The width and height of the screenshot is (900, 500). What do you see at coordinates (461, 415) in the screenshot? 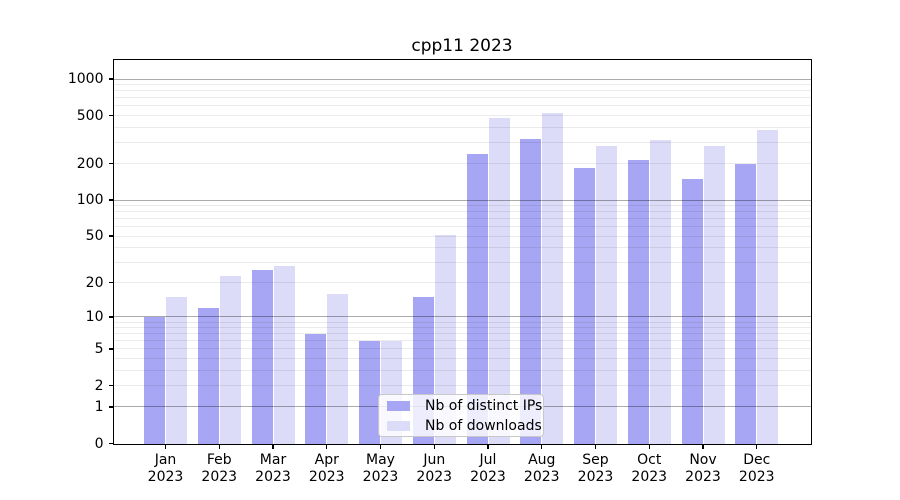
I see `legend: Nb of distinct IPs Nb of downloads` at bounding box center [461, 415].